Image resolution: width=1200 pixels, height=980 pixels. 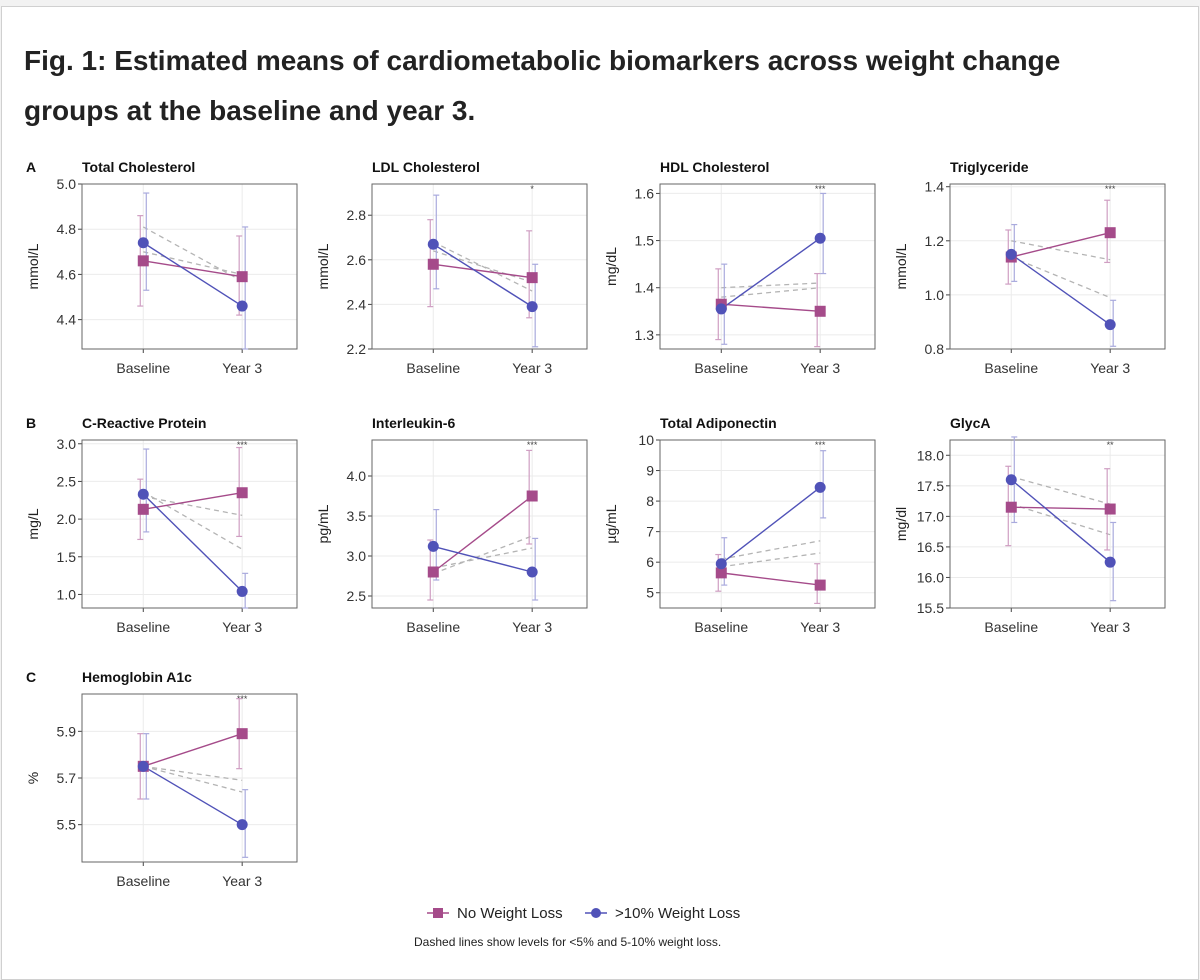 I want to click on panel-letter: A, so click(x=31, y=167).